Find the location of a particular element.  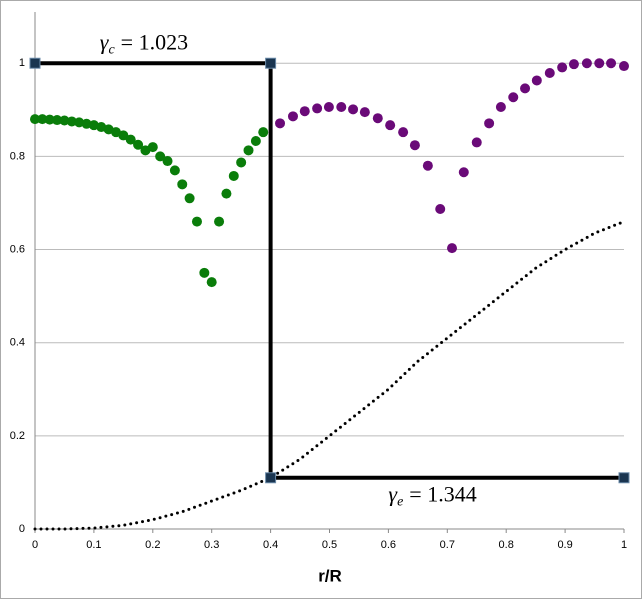

y-tick-label: 0.8 is located at coordinates (17, 156).